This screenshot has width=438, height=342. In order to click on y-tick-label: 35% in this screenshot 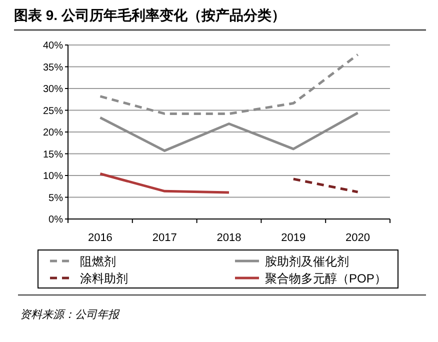, I will do `click(53, 68)`.